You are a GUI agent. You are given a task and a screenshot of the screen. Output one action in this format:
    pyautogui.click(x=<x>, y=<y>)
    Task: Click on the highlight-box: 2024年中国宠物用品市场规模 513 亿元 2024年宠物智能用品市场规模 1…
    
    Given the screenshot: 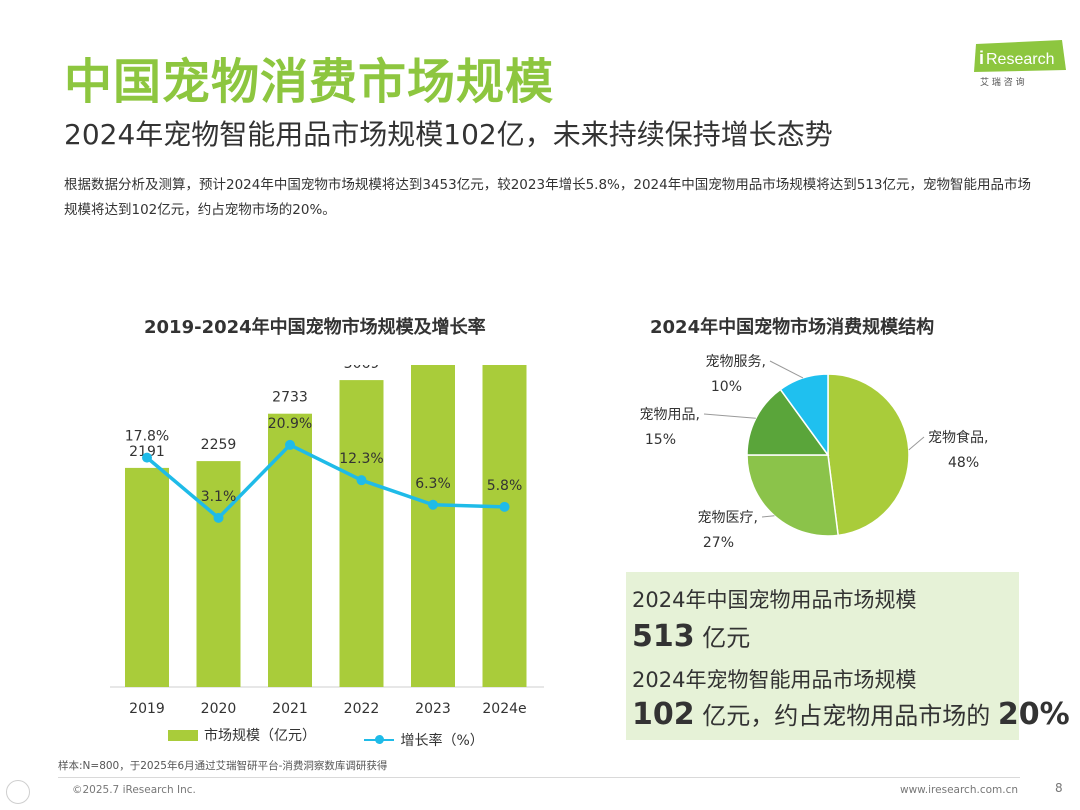 What is the action you would take?
    pyautogui.click(x=848, y=656)
    